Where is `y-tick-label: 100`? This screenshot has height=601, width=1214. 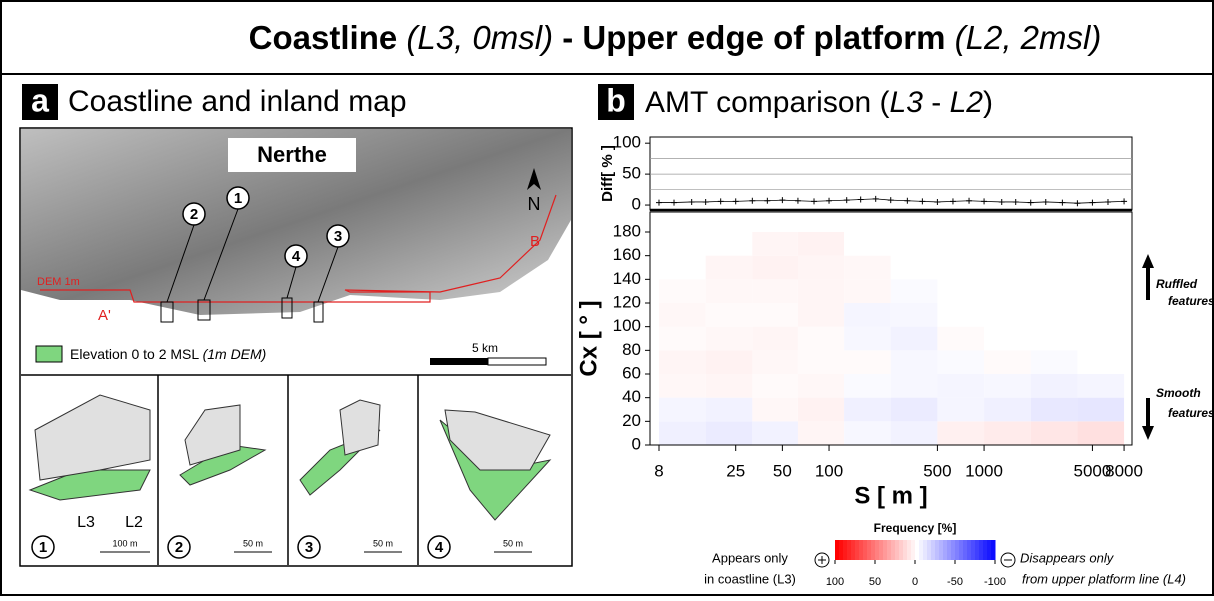
y-tick-label: 100 is located at coordinates (627, 325).